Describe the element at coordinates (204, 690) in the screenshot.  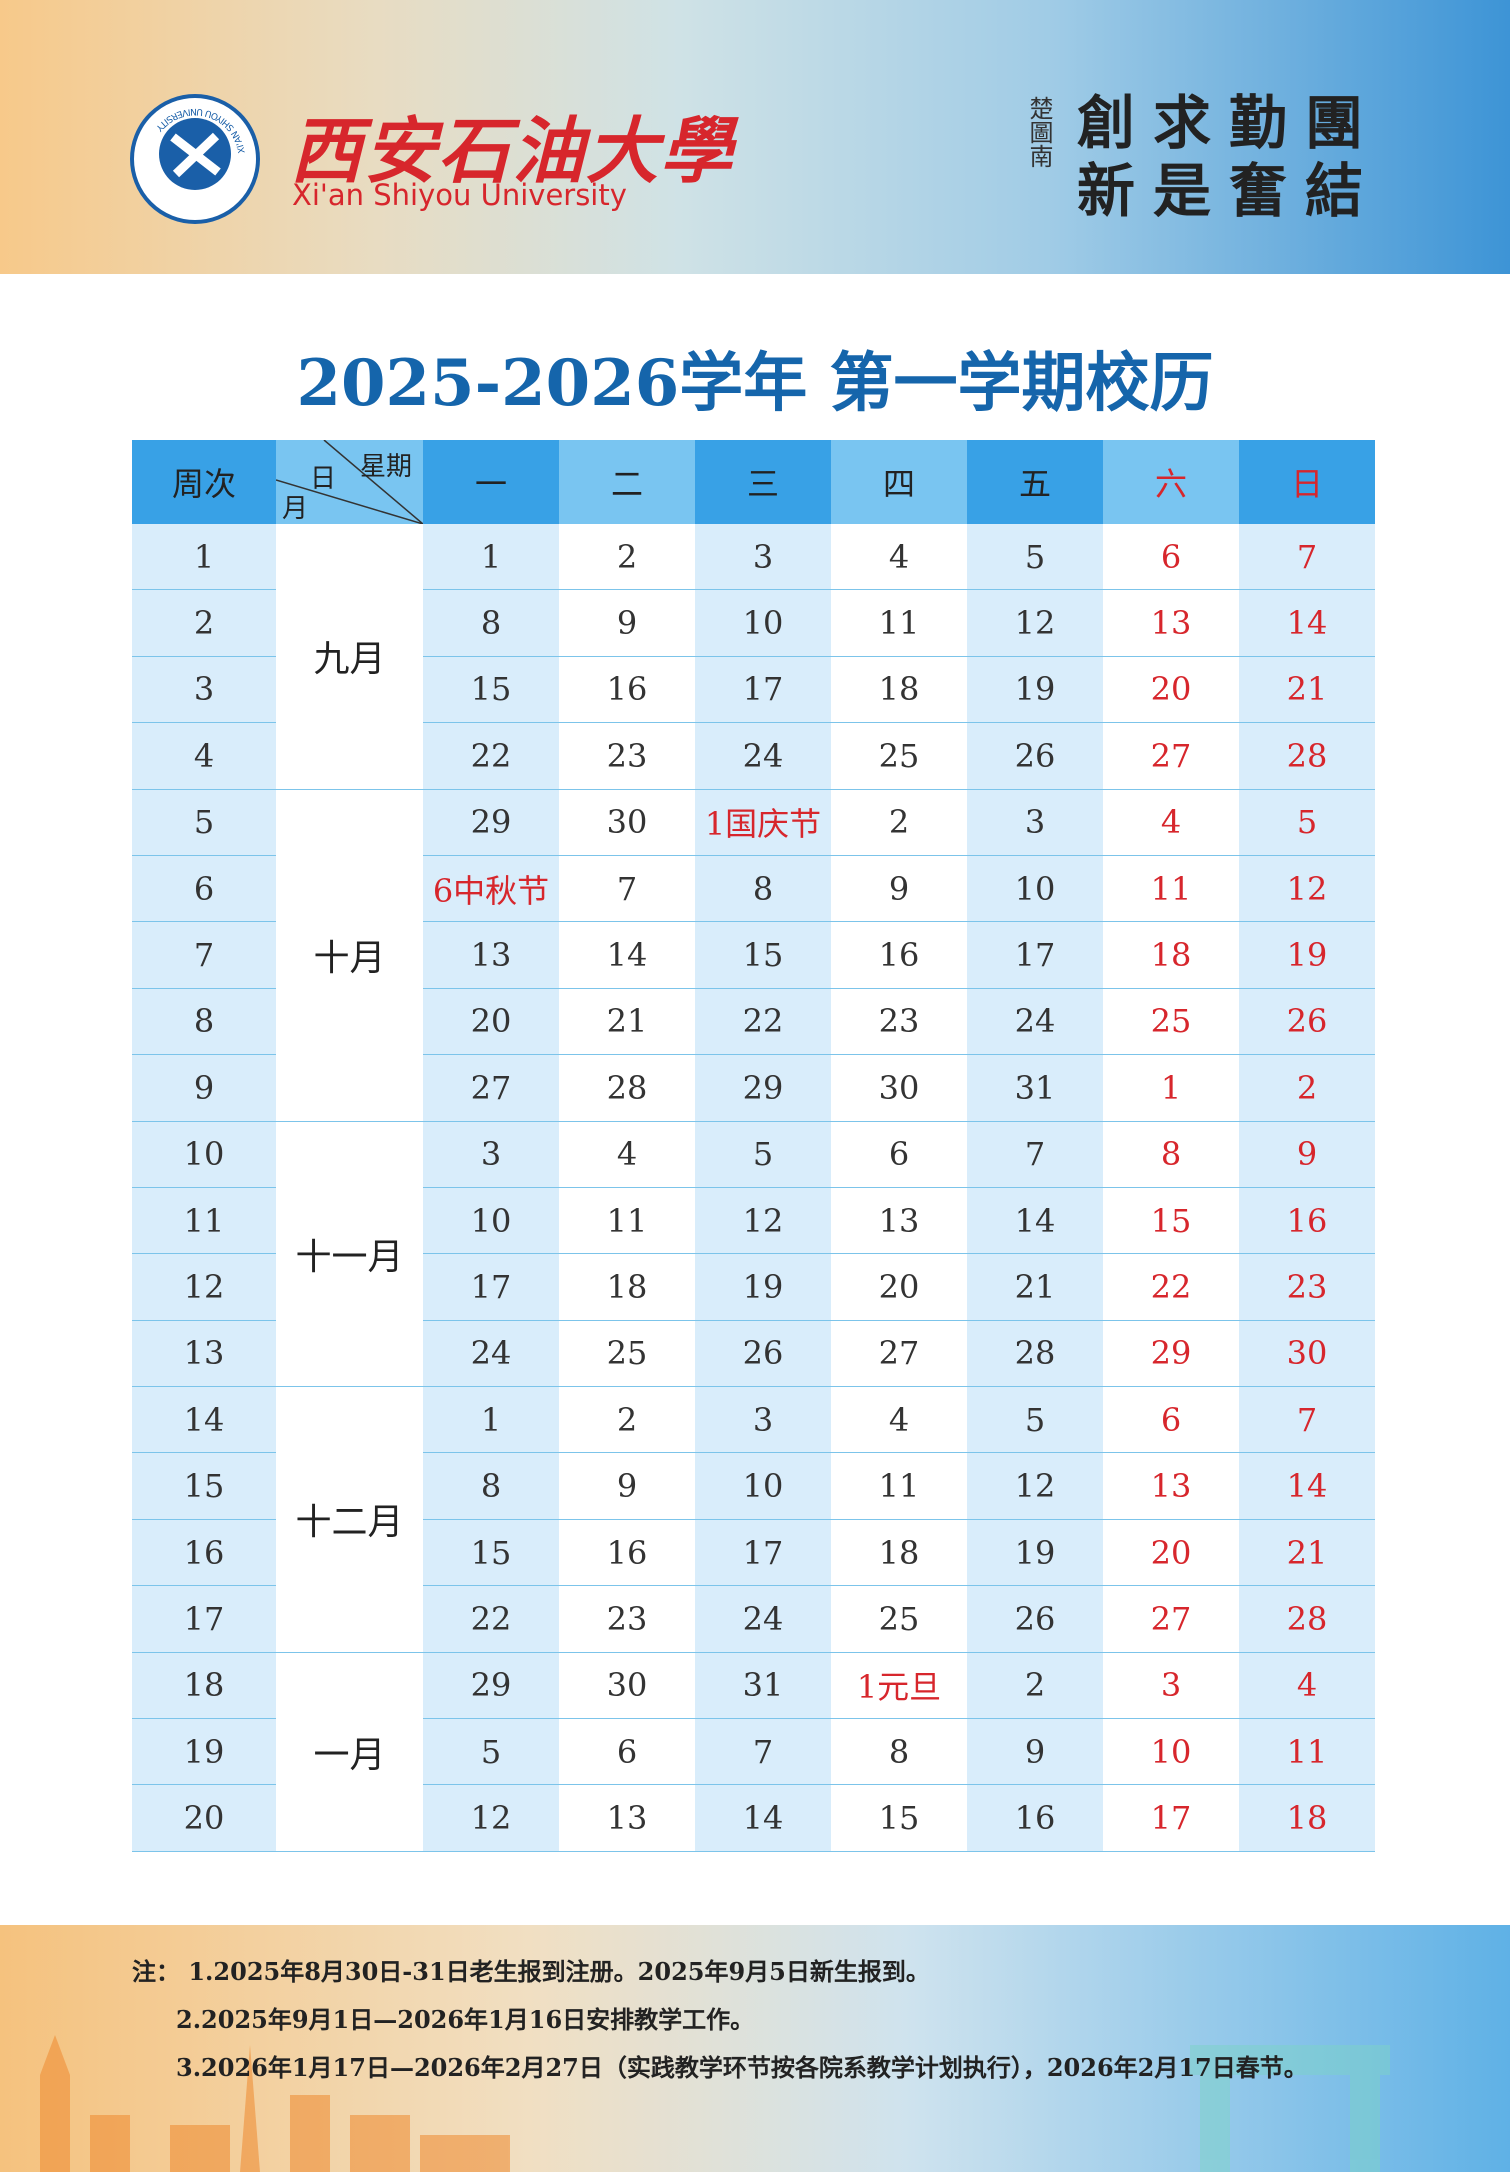
I see `week-number: 3` at that location.